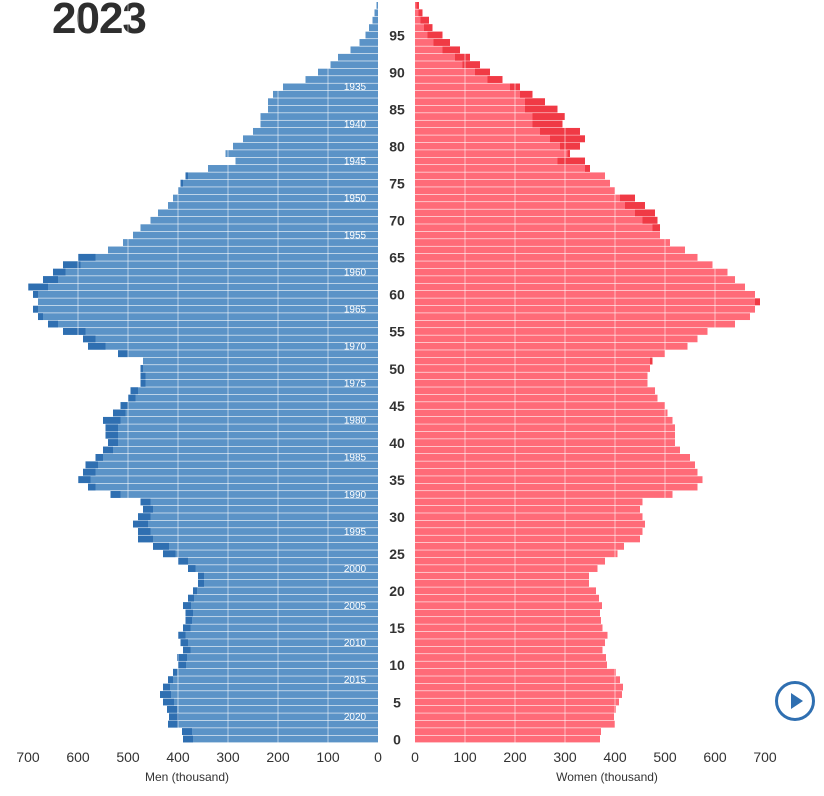 The height and width of the screenshot is (796, 824). I want to click on men-axis-label: Men (thousand), so click(187, 777).